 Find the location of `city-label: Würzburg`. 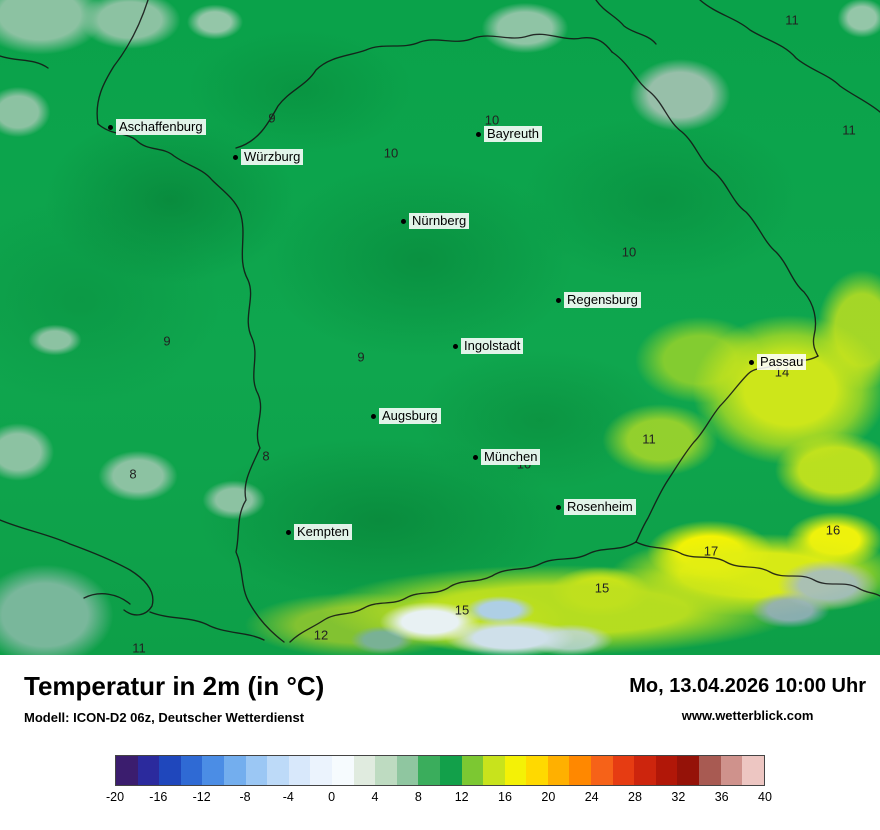

city-label: Würzburg is located at coordinates (272, 157).